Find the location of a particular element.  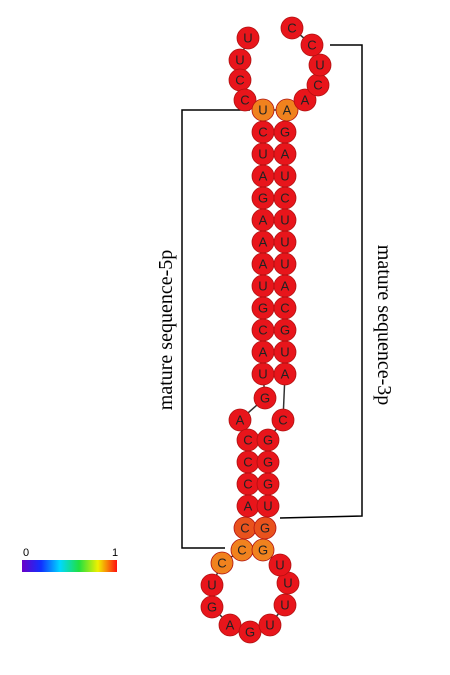

color-scale is located at coordinates (69, 566).